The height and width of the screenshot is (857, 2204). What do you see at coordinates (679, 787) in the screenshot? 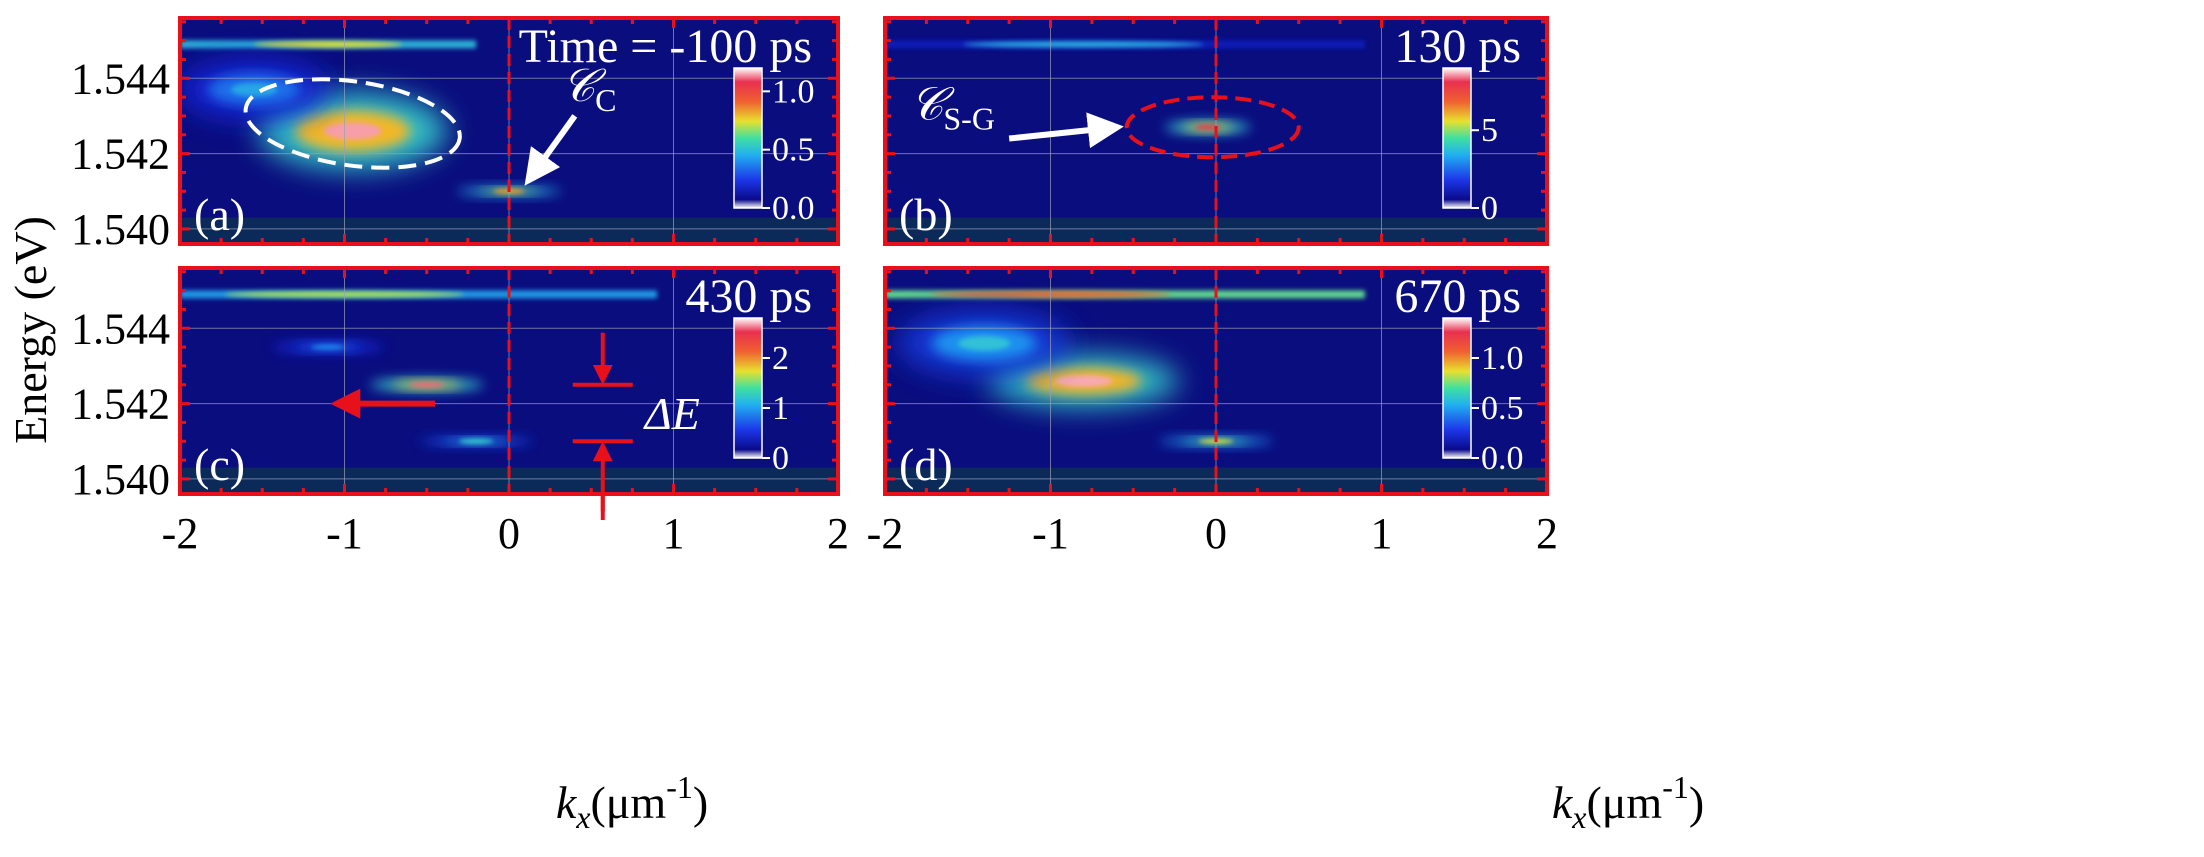
I see `x-axis-exp-left: -1` at bounding box center [679, 787].